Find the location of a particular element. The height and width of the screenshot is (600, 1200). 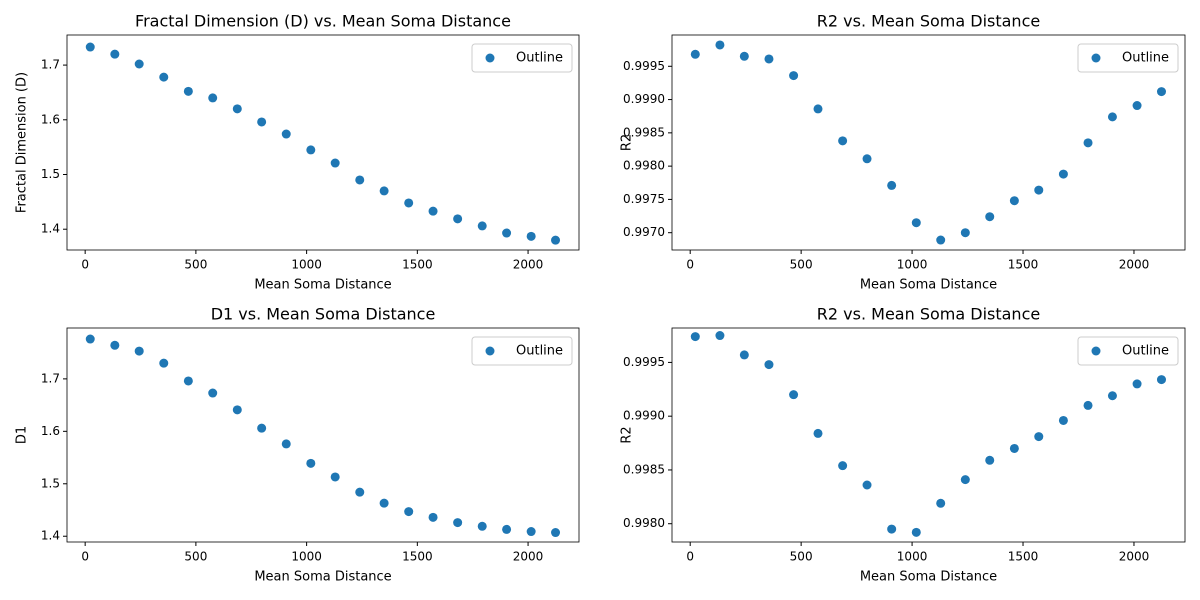

x-tick-label: 2000 is located at coordinates (1134, 265).